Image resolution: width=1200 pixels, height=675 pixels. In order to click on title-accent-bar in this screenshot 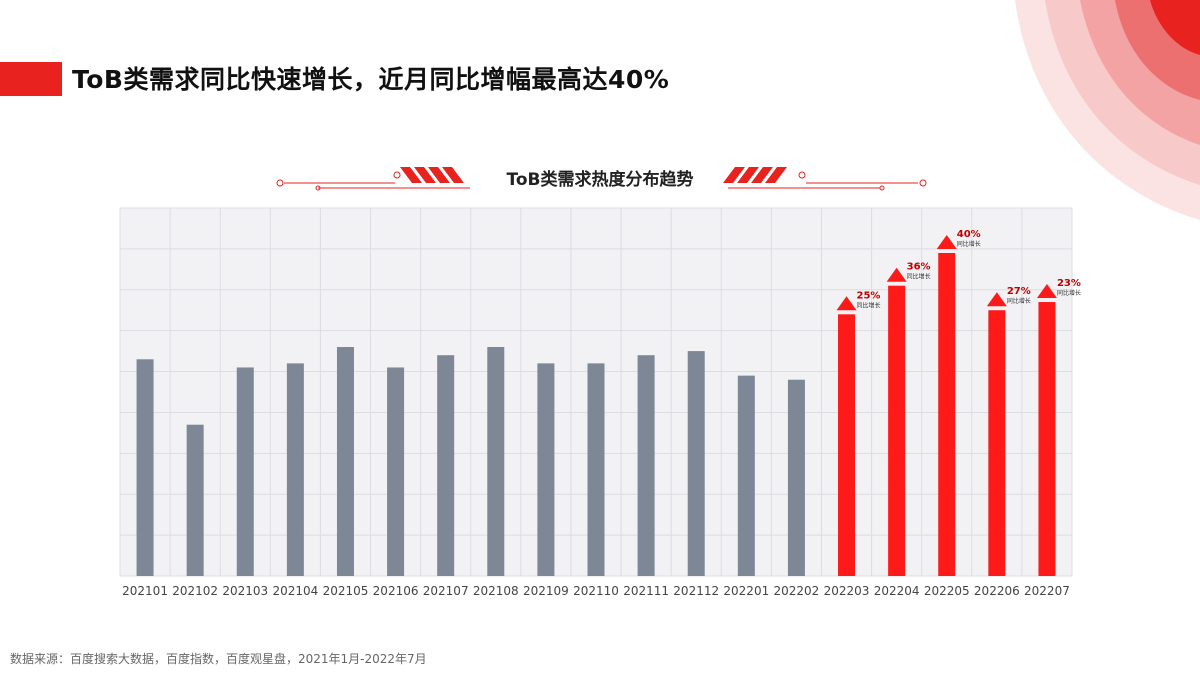, I will do `click(31, 79)`.